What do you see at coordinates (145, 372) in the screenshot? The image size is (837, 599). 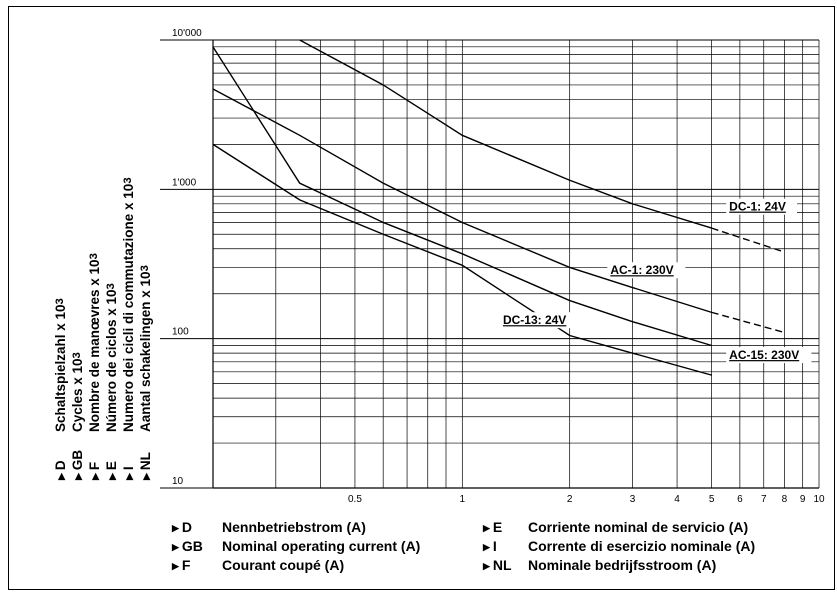 I see `ylabel-row-nl: ▶NL Aantal schakelingen x 10 3` at bounding box center [145, 372].